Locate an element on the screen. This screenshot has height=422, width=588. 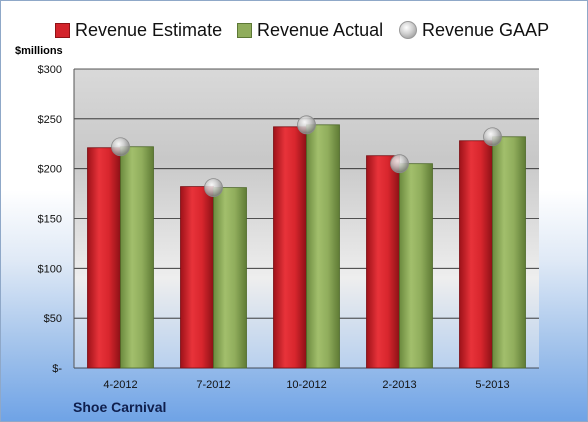
legend-label-estimate: Revenue Estimate is located at coordinates (149, 29).